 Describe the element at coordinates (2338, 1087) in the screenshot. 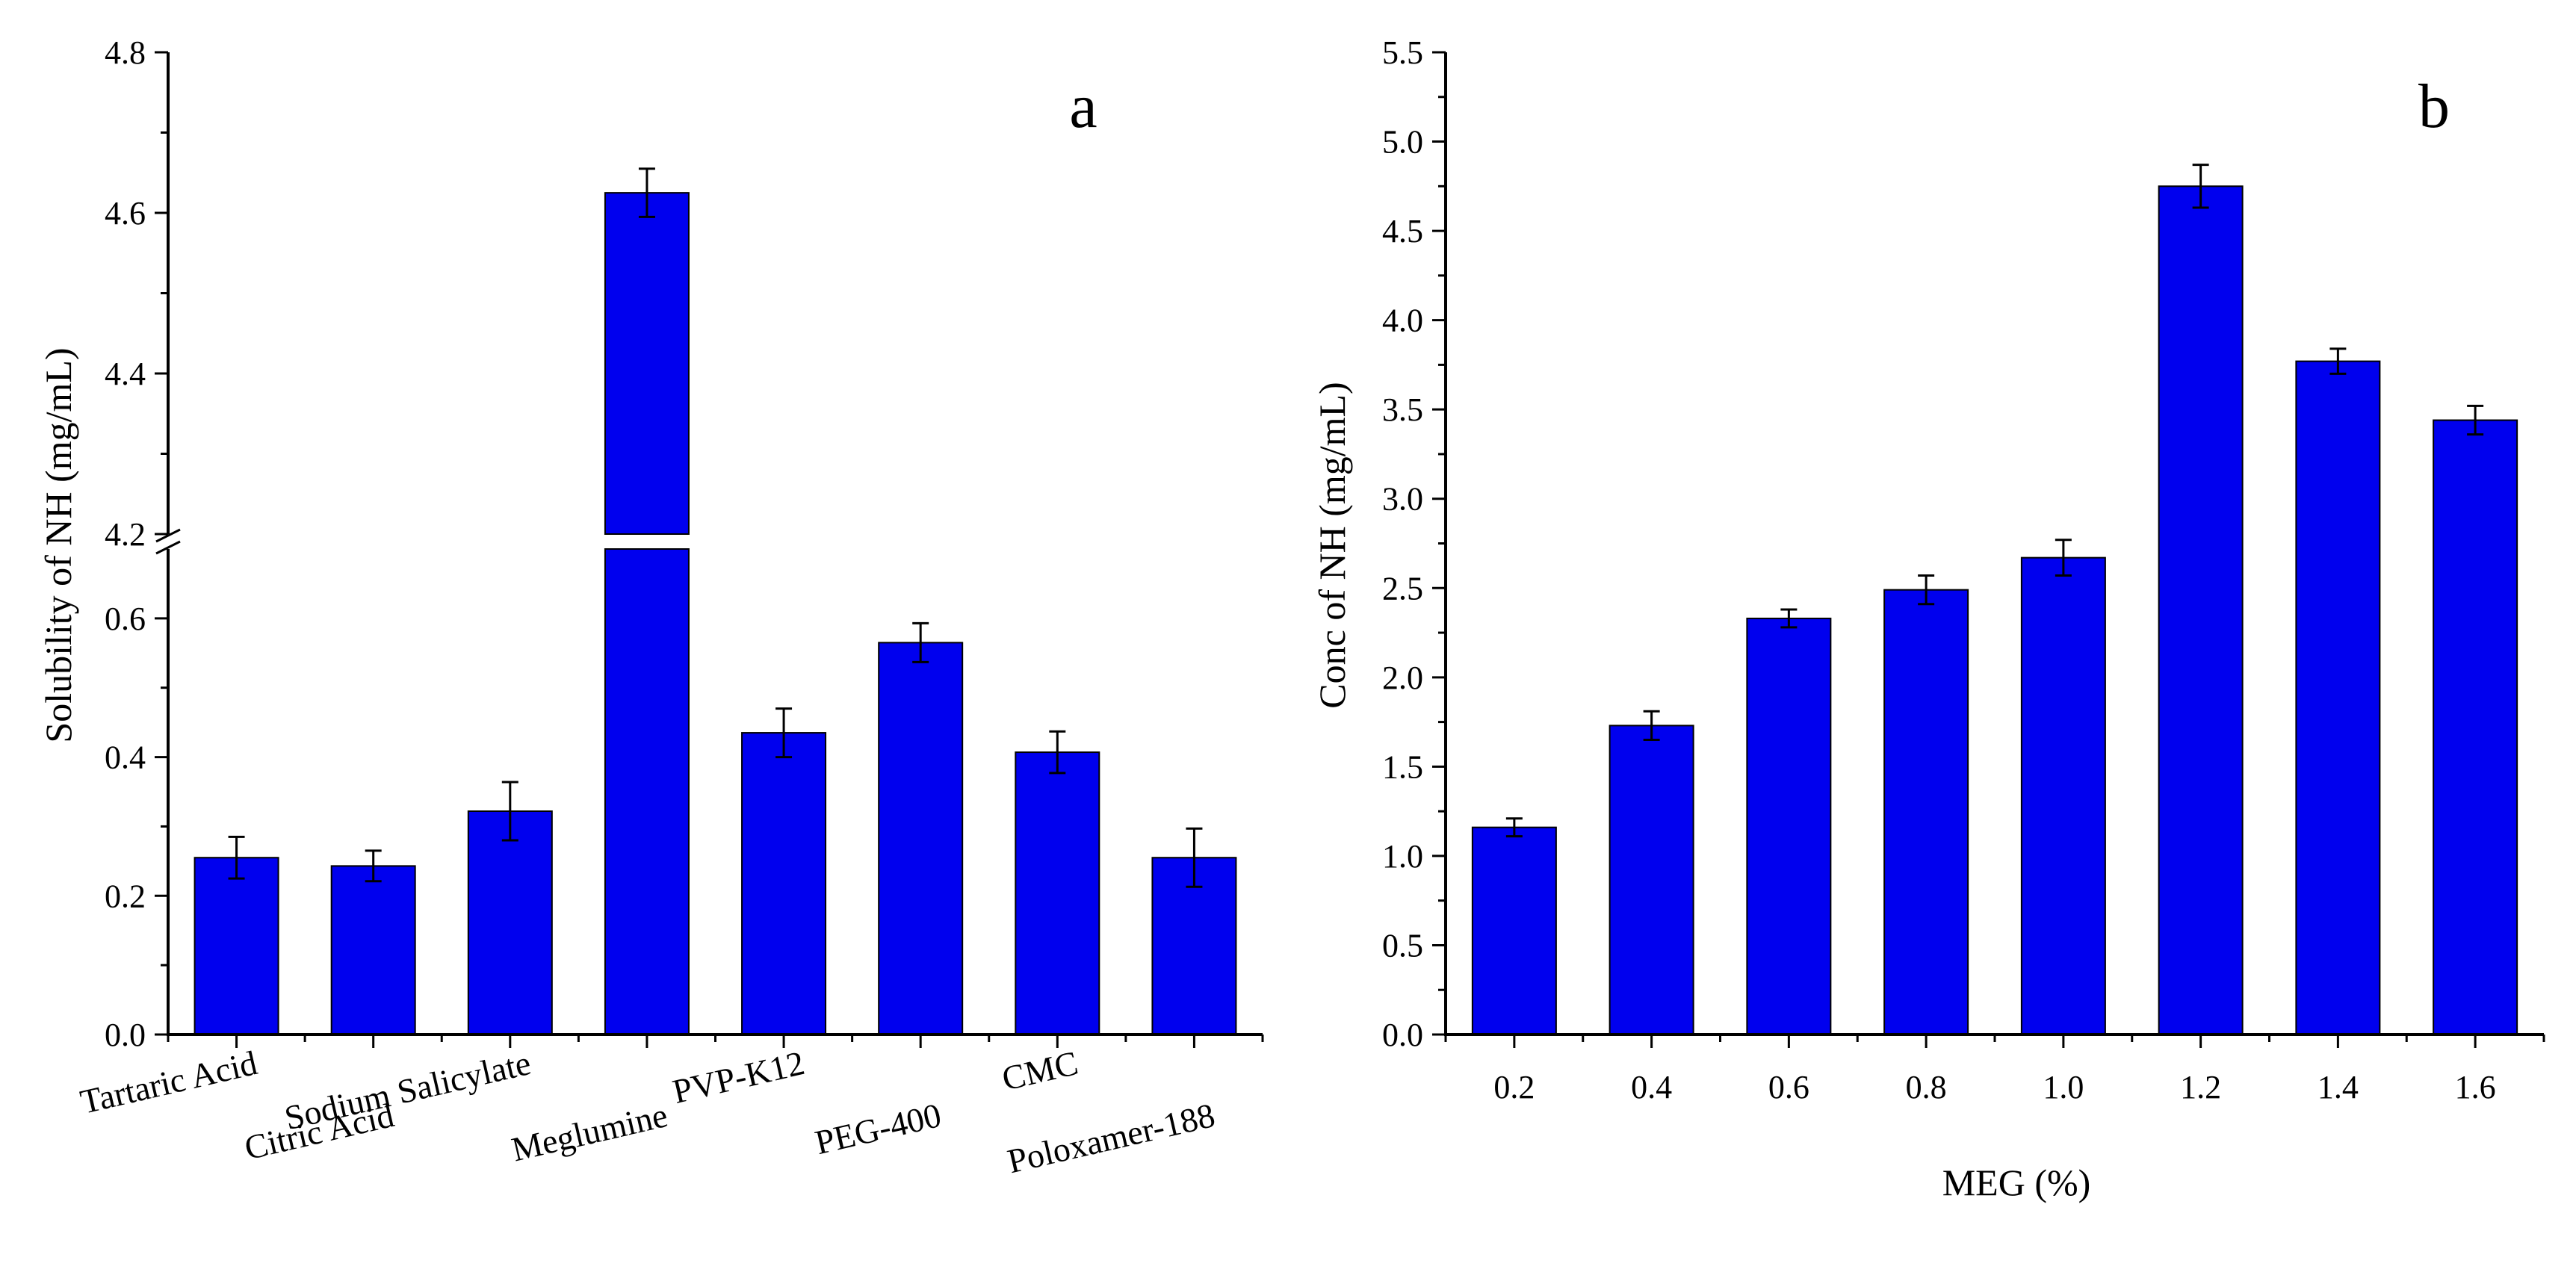

I see `x-tick-label: 1.4` at that location.